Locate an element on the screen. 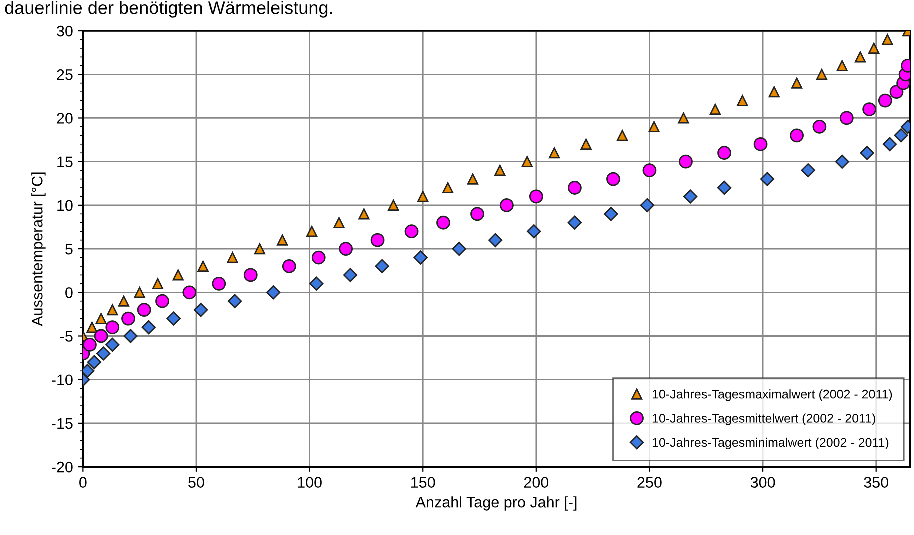  legend-label: 10-Jahres-Tagesminimalwert (2002 - 2011) is located at coordinates (770, 444).